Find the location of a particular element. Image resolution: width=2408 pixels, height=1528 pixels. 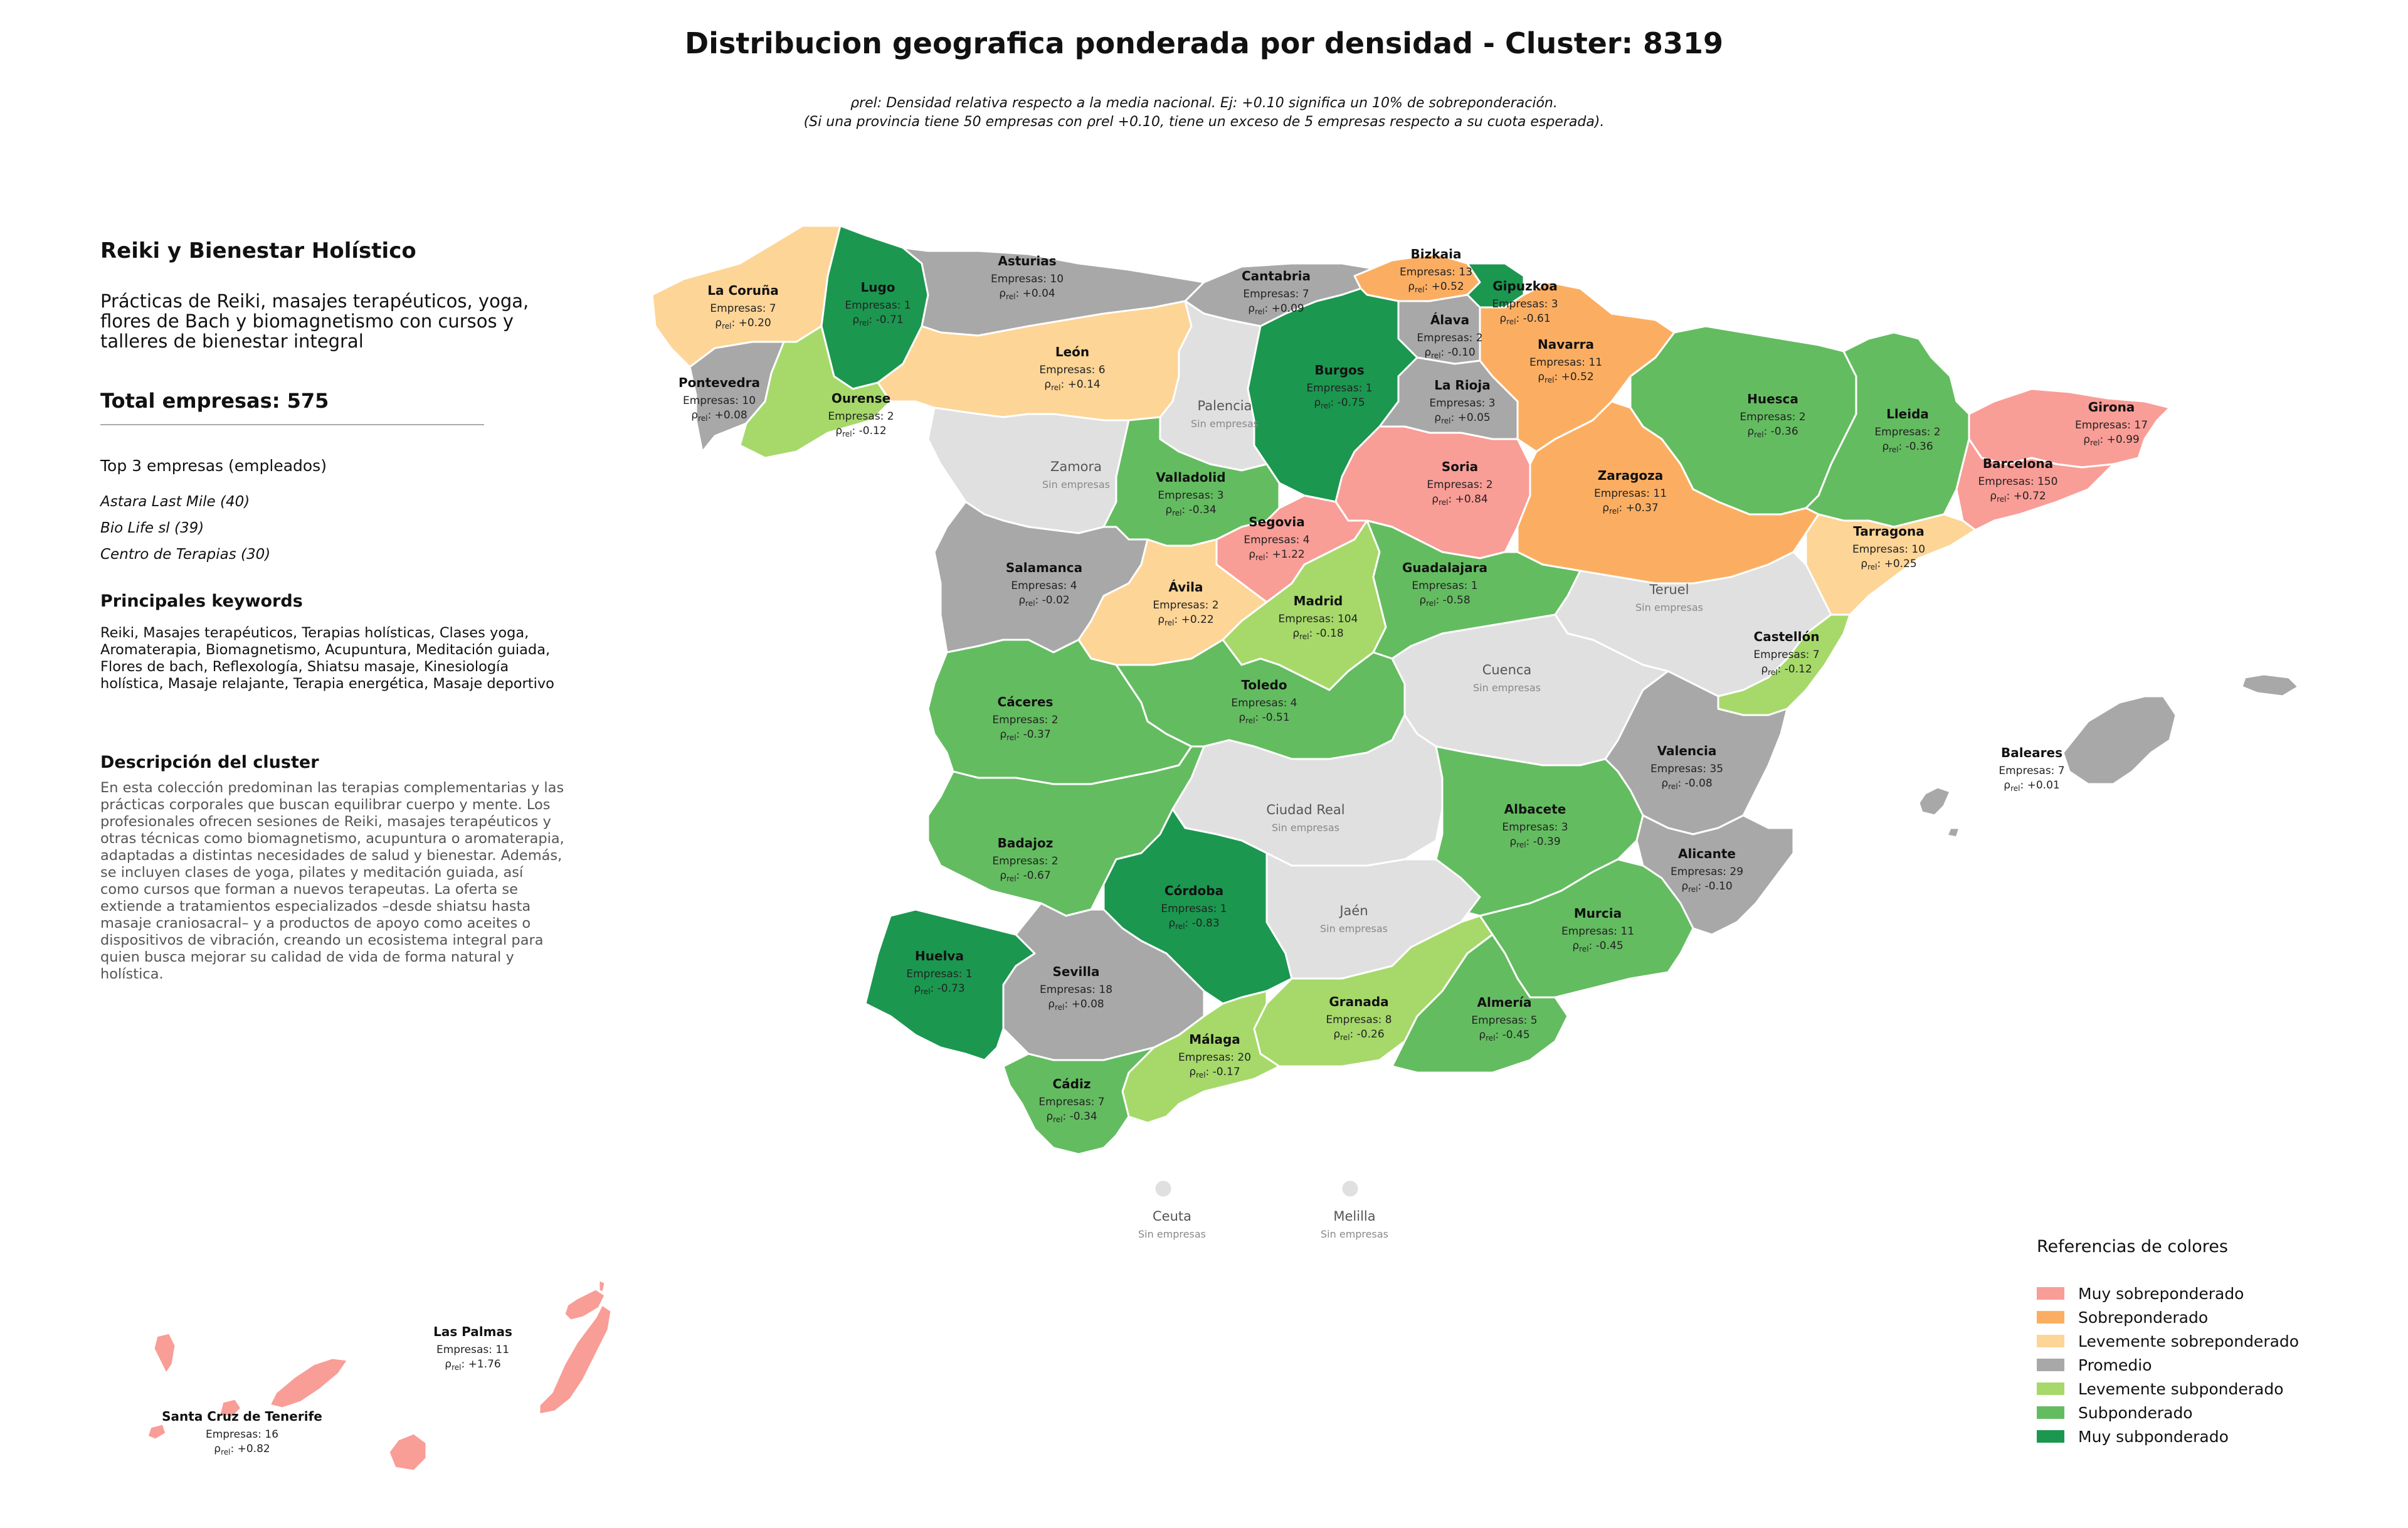

province-name: Asturias is located at coordinates (1027, 260).